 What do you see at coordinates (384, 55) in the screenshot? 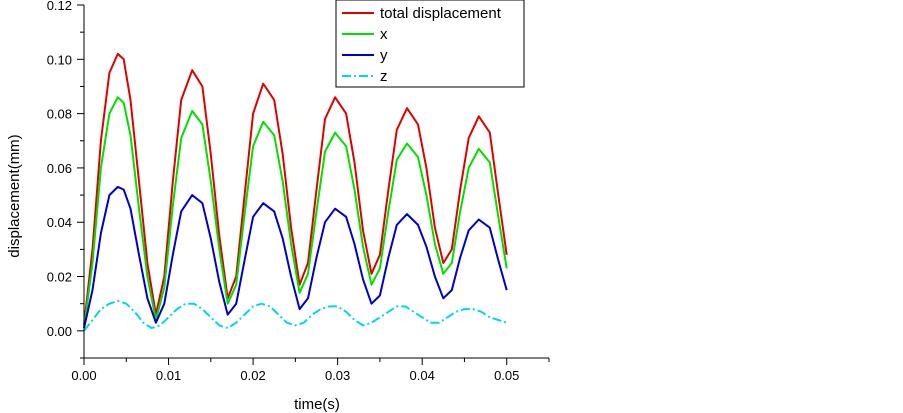
I see `legend-label: y` at bounding box center [384, 55].